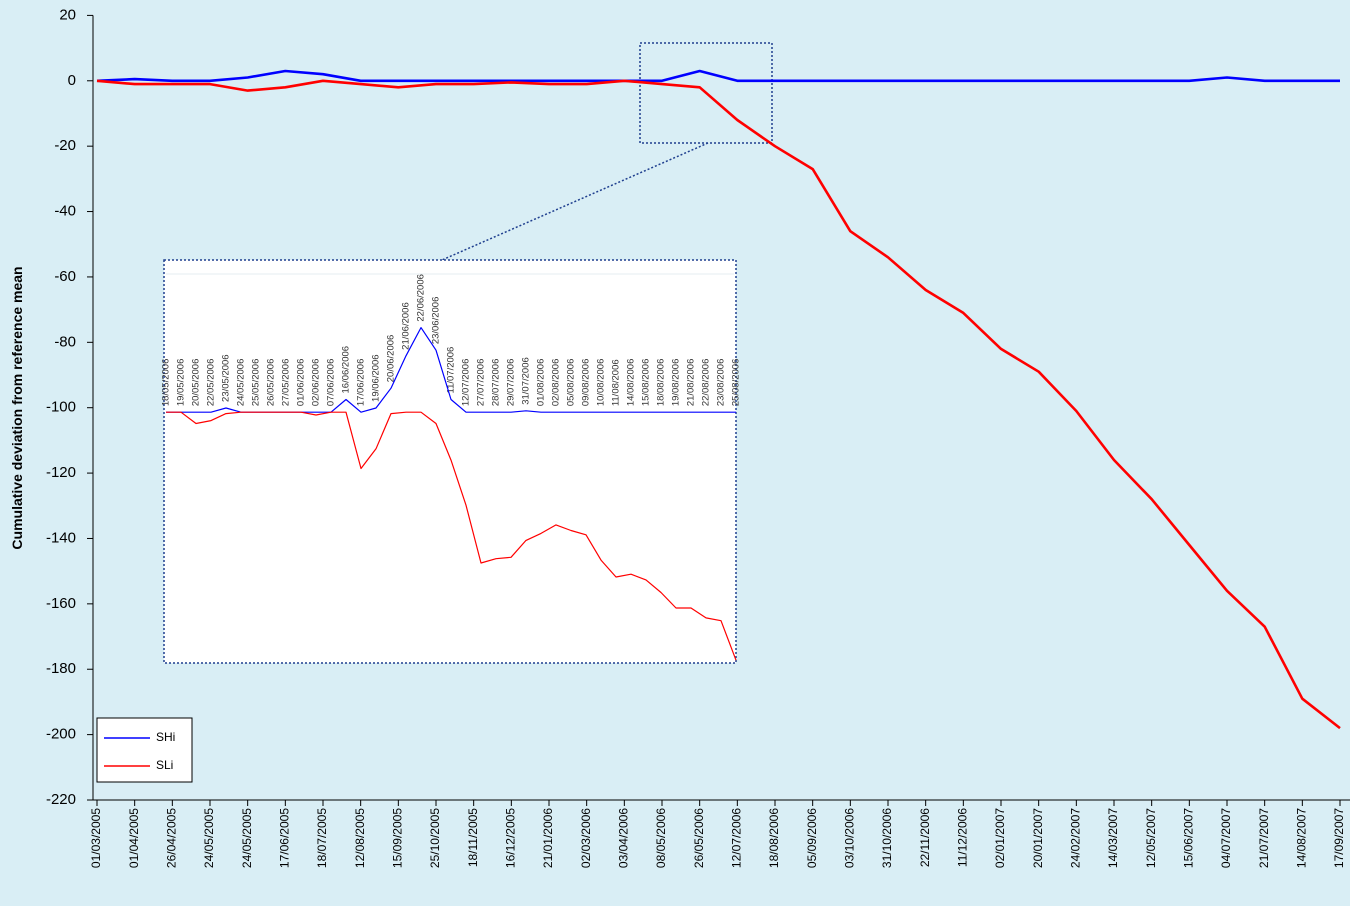 This screenshot has width=1350, height=906. Describe the element at coordinates (65, 276) in the screenshot. I see `y-tick-label: -60` at that location.